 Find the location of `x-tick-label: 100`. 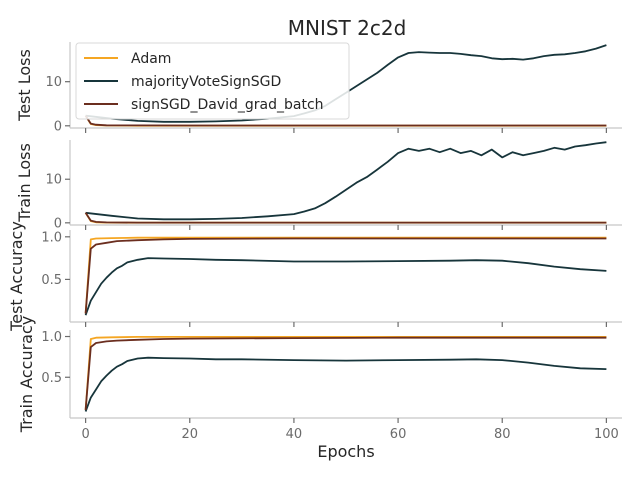

x-tick-label: 100 is located at coordinates (606, 434).